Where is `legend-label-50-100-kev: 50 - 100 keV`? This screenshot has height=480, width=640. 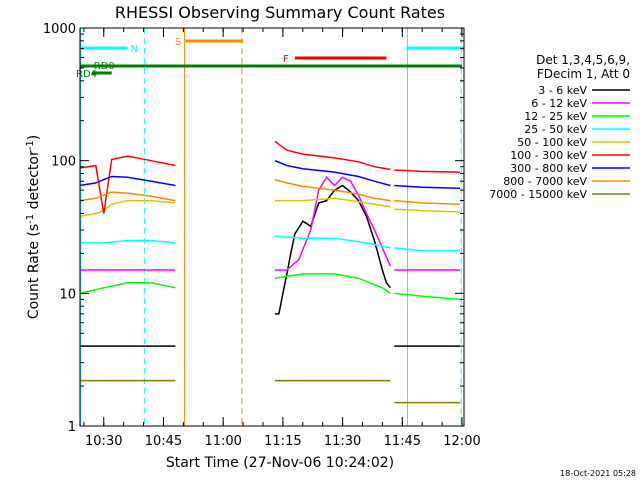
legend-label-50-100-kev: 50 - 100 keV is located at coordinates (552, 142).